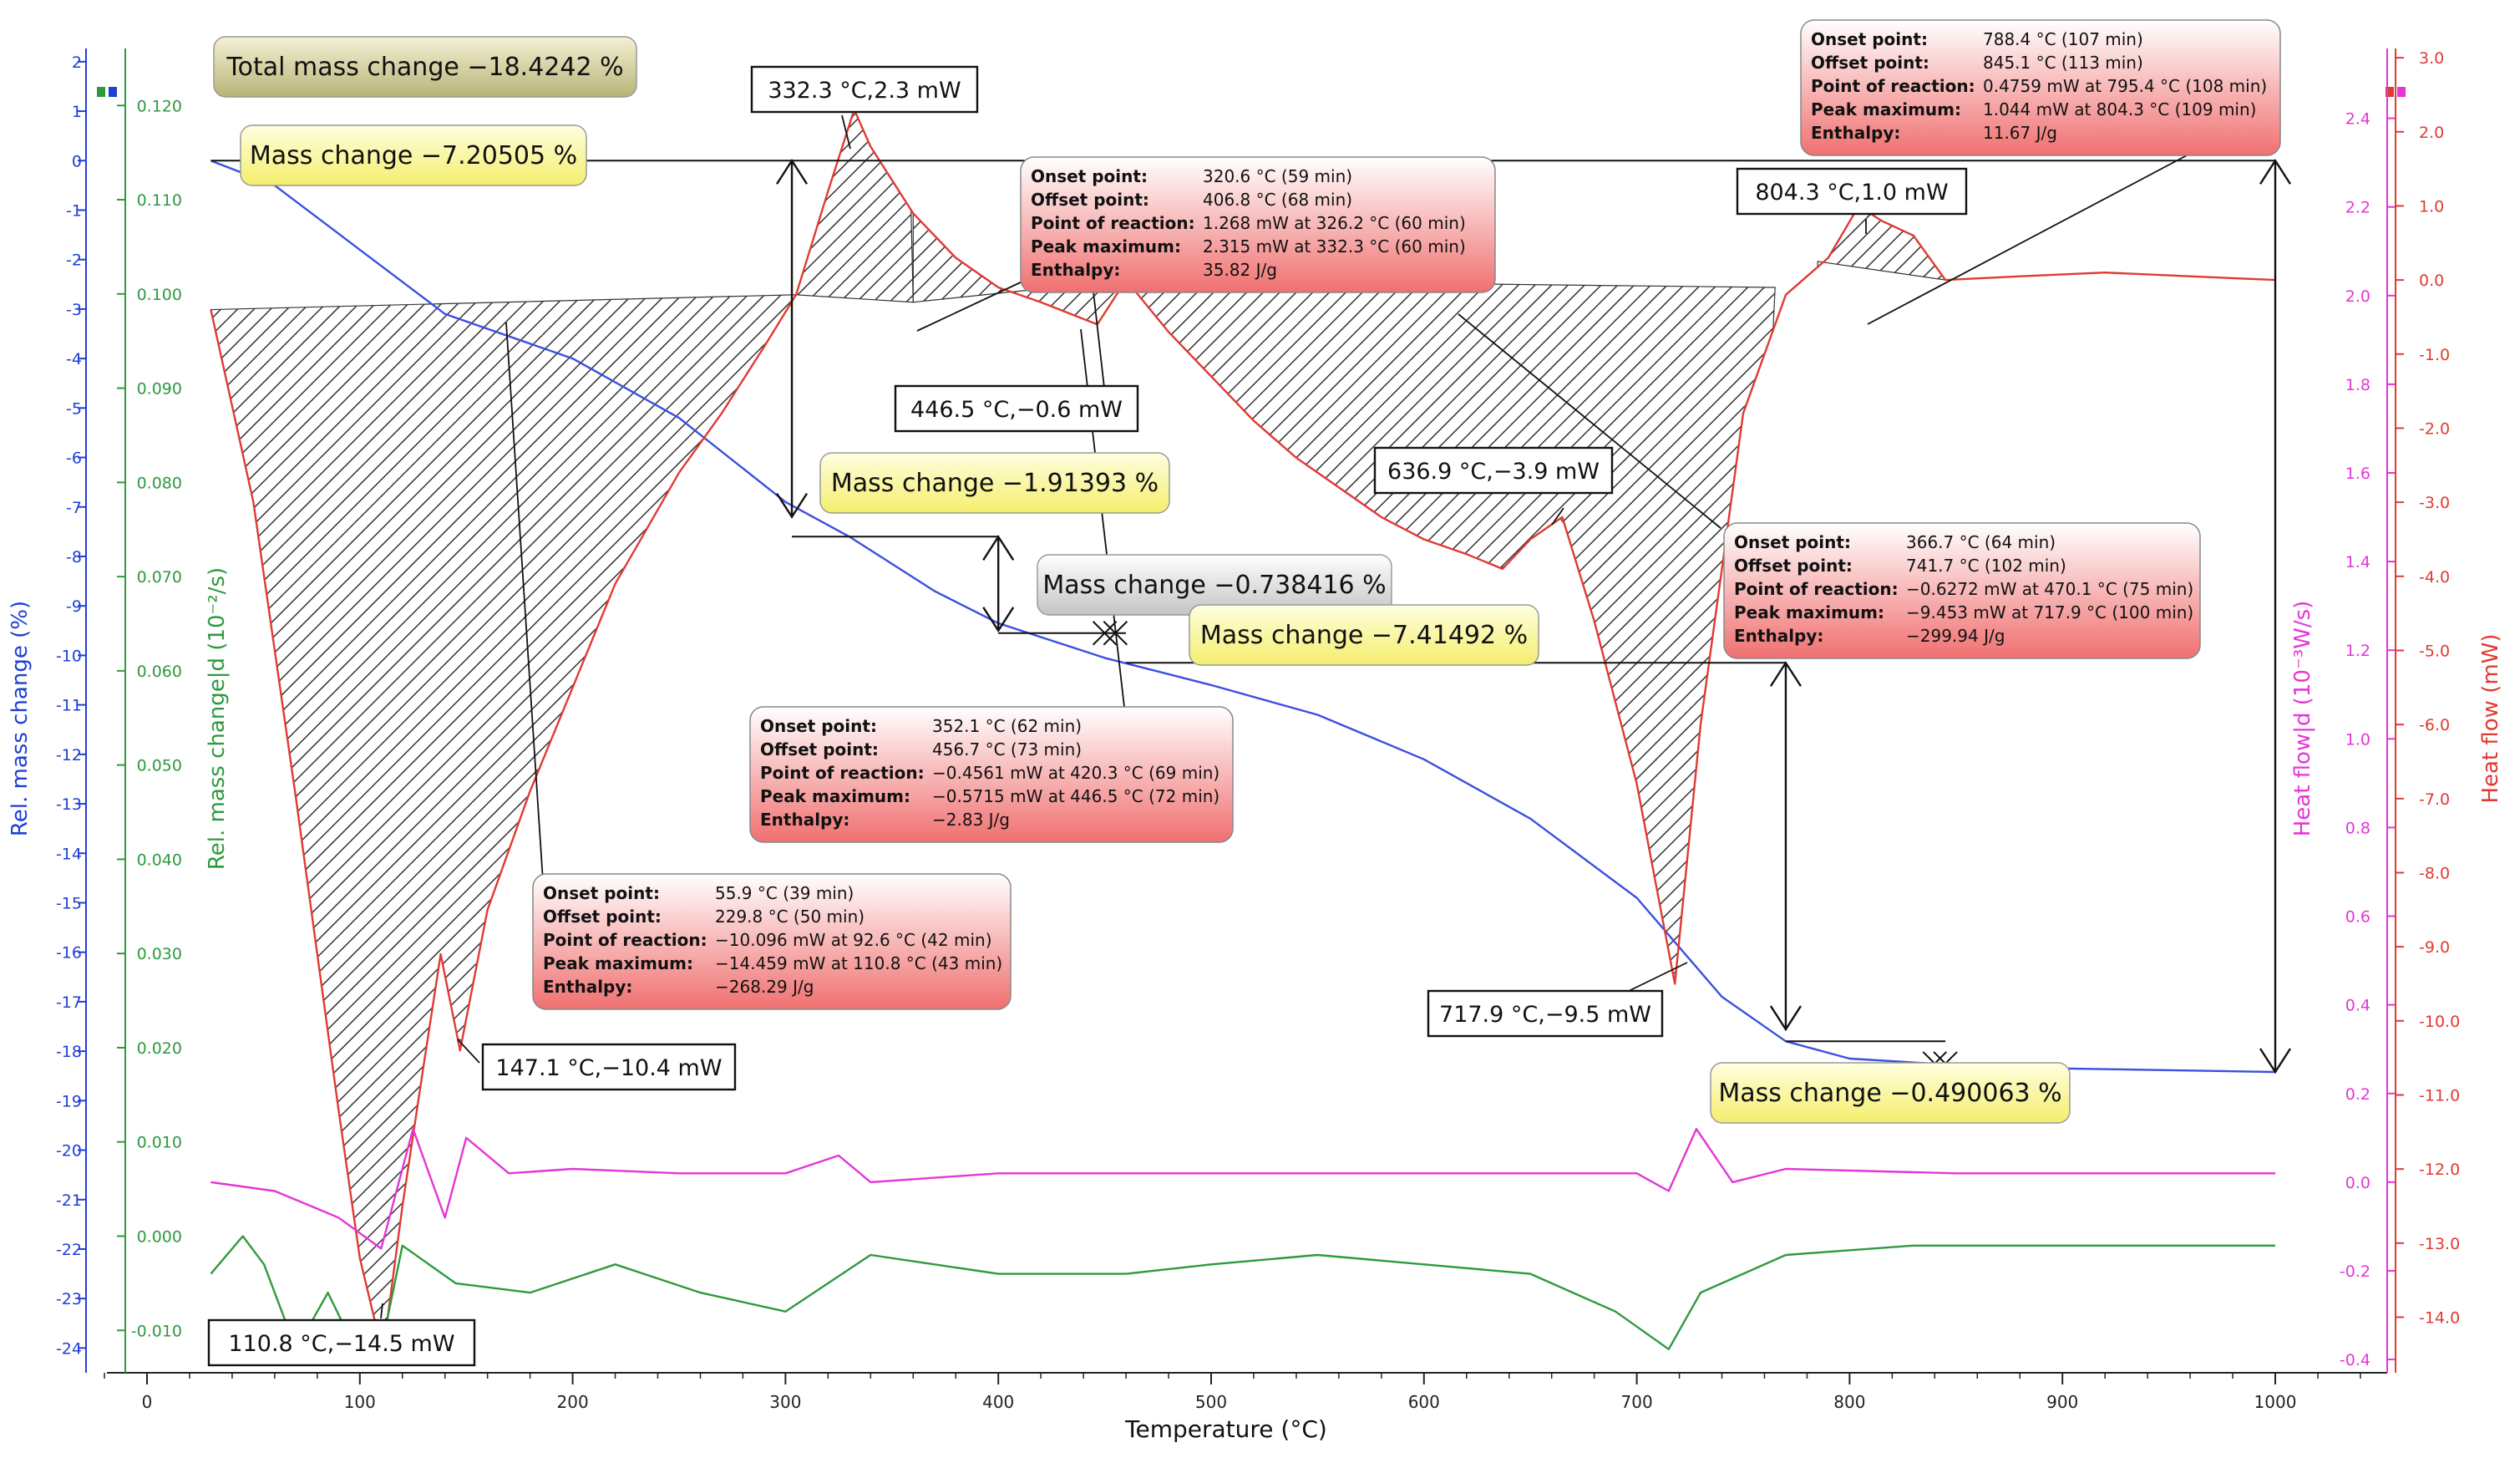  Describe the element at coordinates (1792, 542) in the screenshot. I see `peak-table-key-2-0: Onset point:` at that location.